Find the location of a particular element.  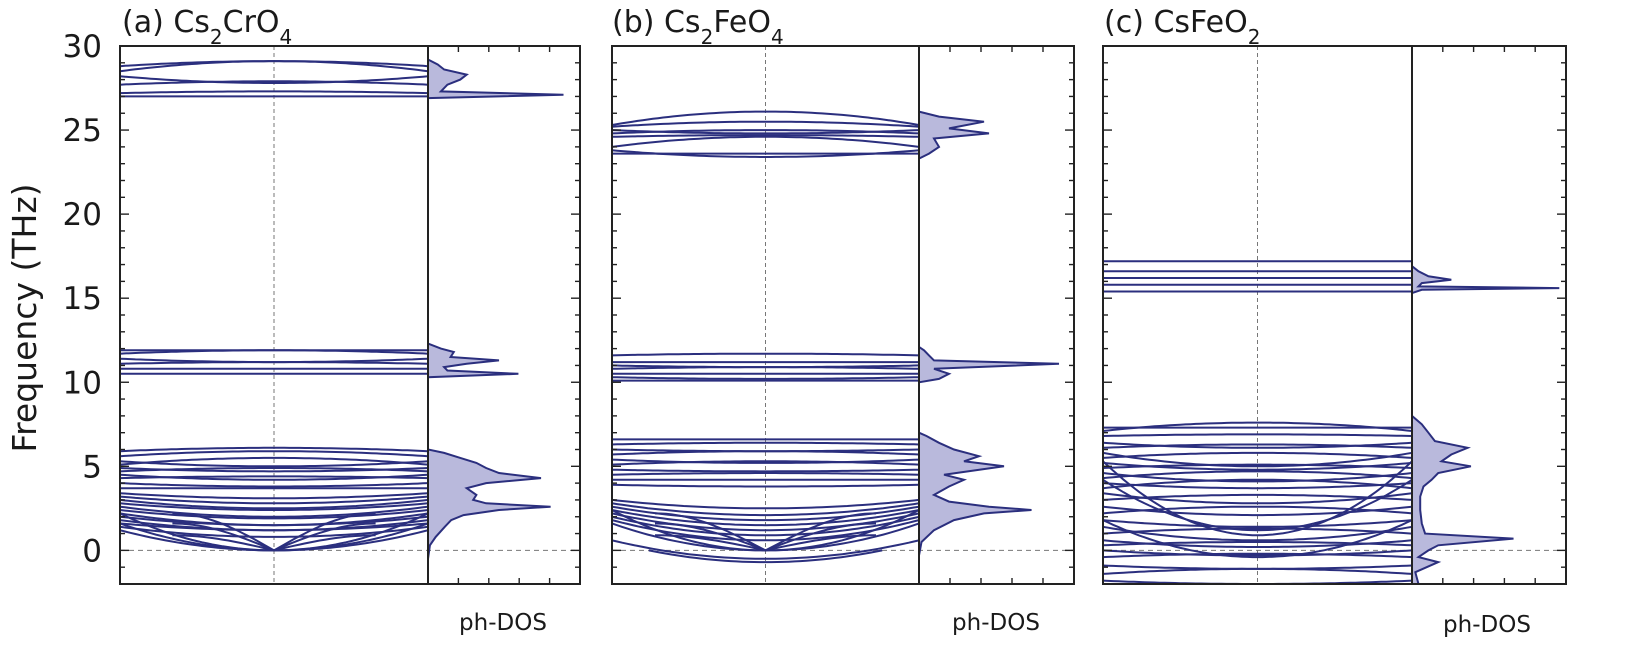

y-axis-label: Frequency (THz) is located at coordinates (24, 317).